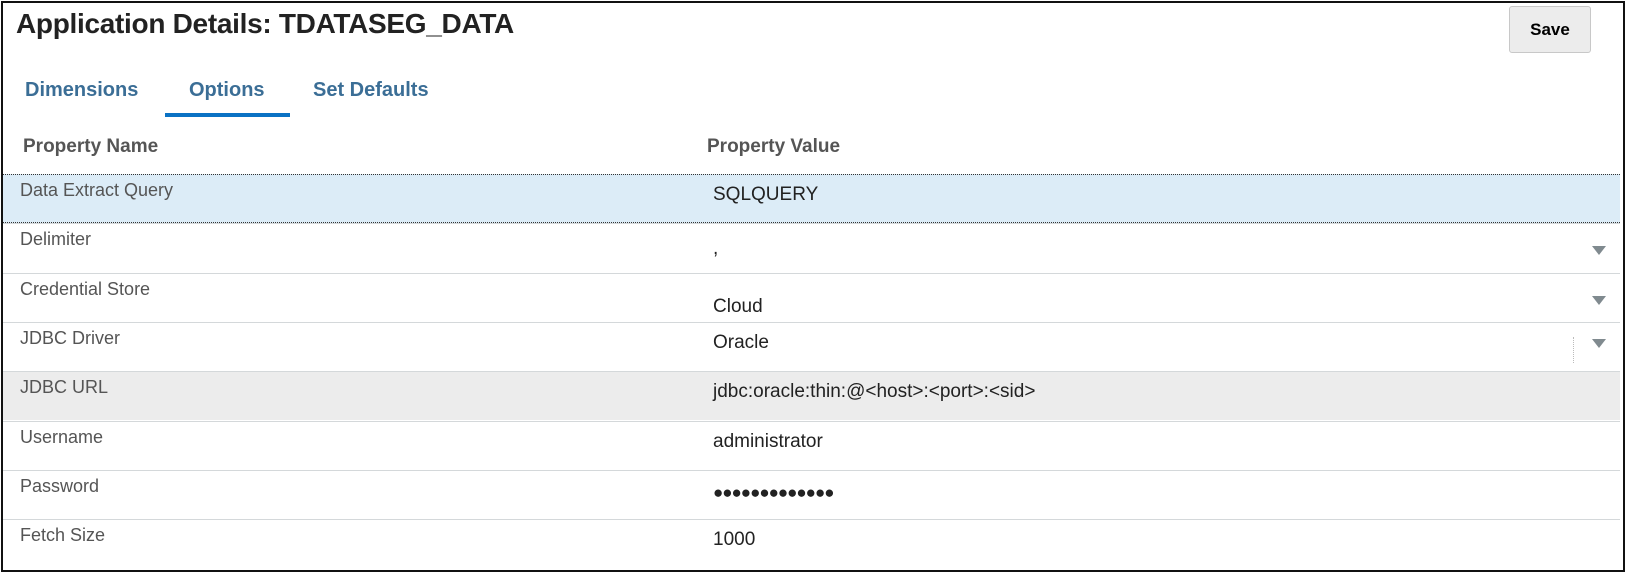 The height and width of the screenshot is (574, 1634). I want to click on property-name: Fetch Size, so click(63, 535).